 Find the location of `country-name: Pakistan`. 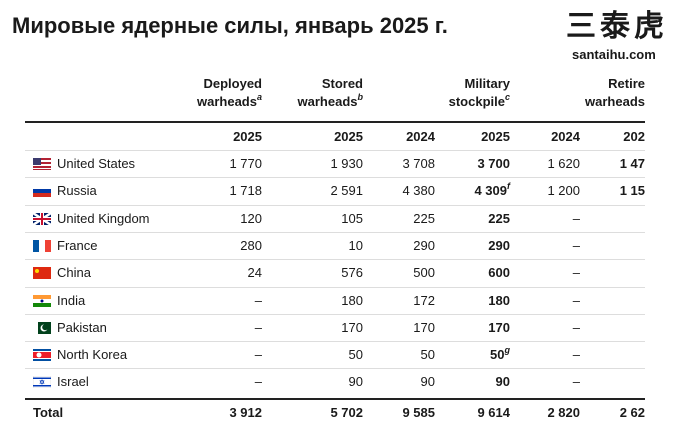

country-name: Pakistan is located at coordinates (82, 327).